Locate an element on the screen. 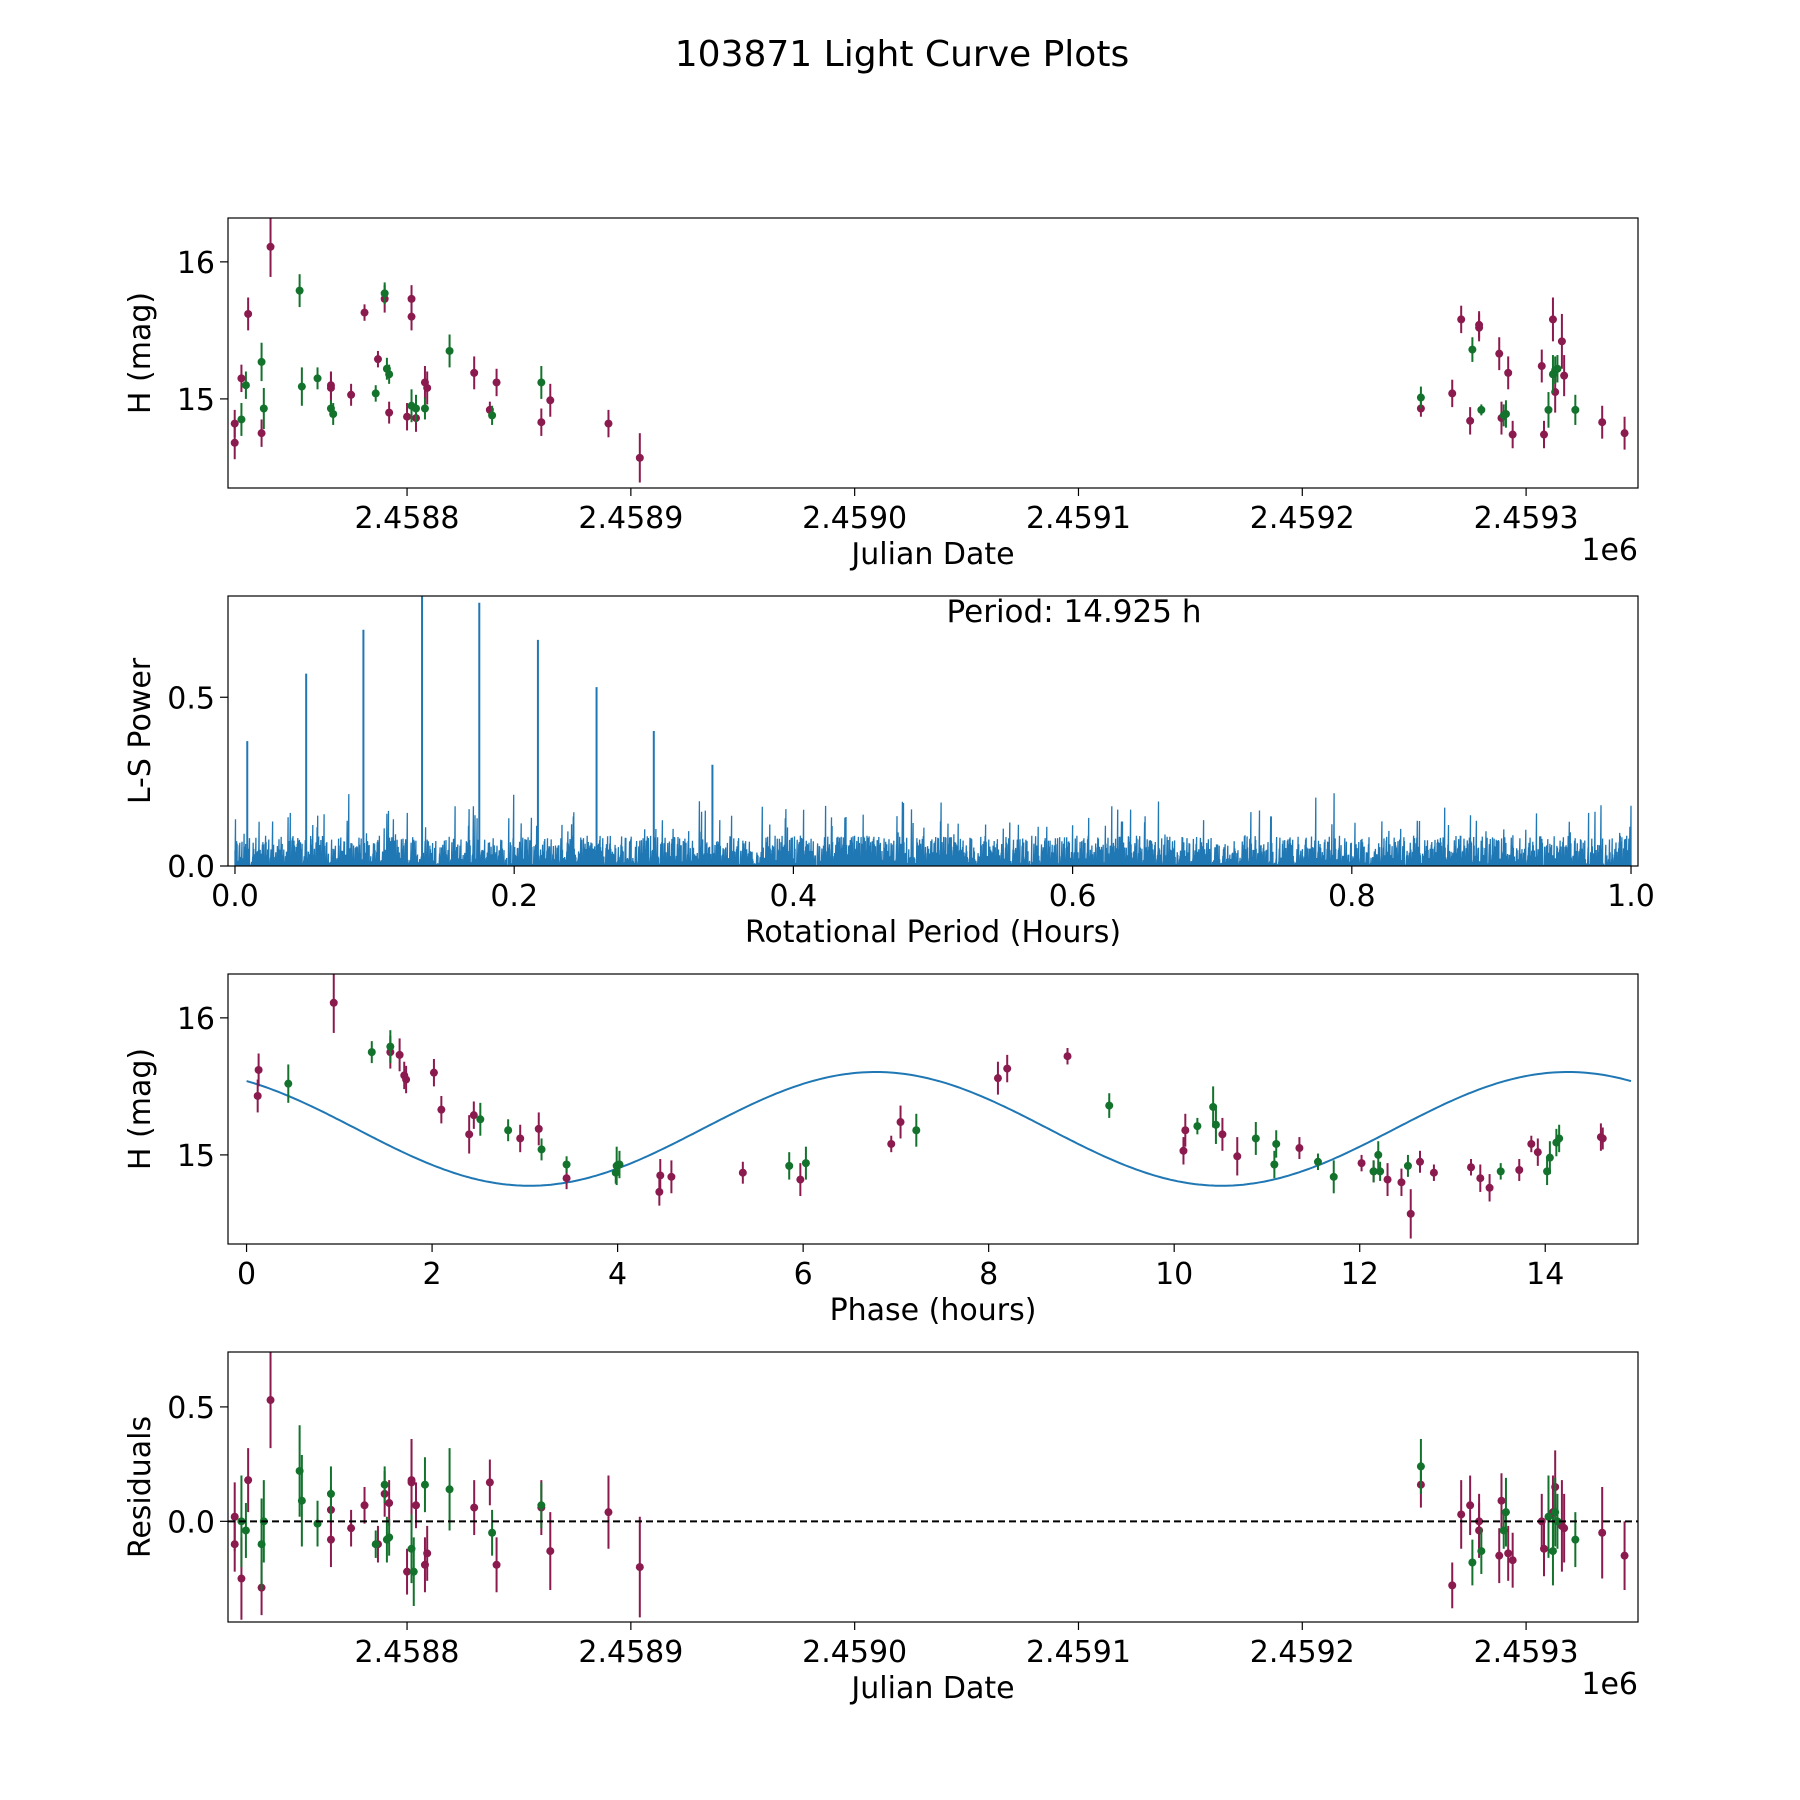  x-tick-label: 2.4593 is located at coordinates (1526, 518).